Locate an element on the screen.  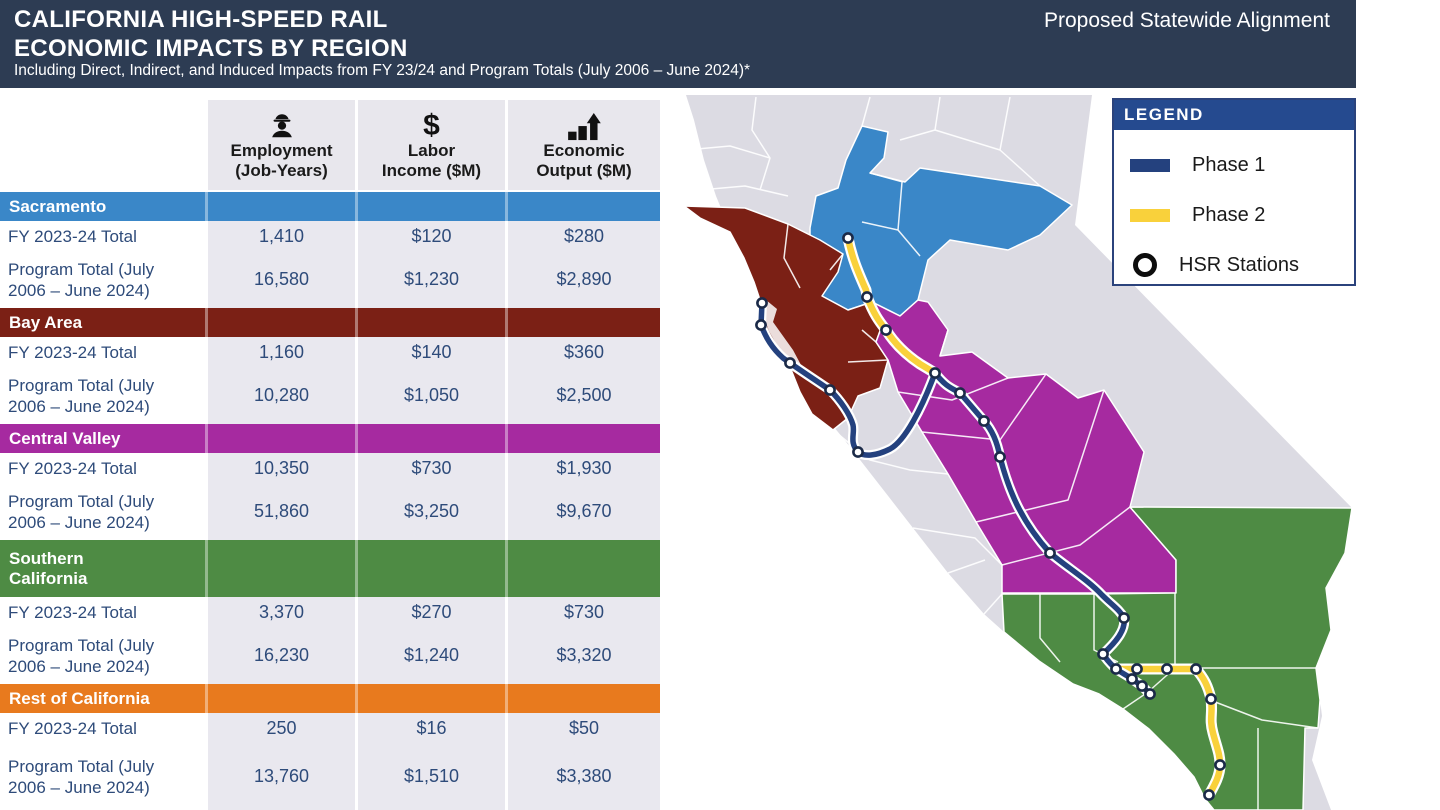
station-icon is located at coordinates (1145, 265).